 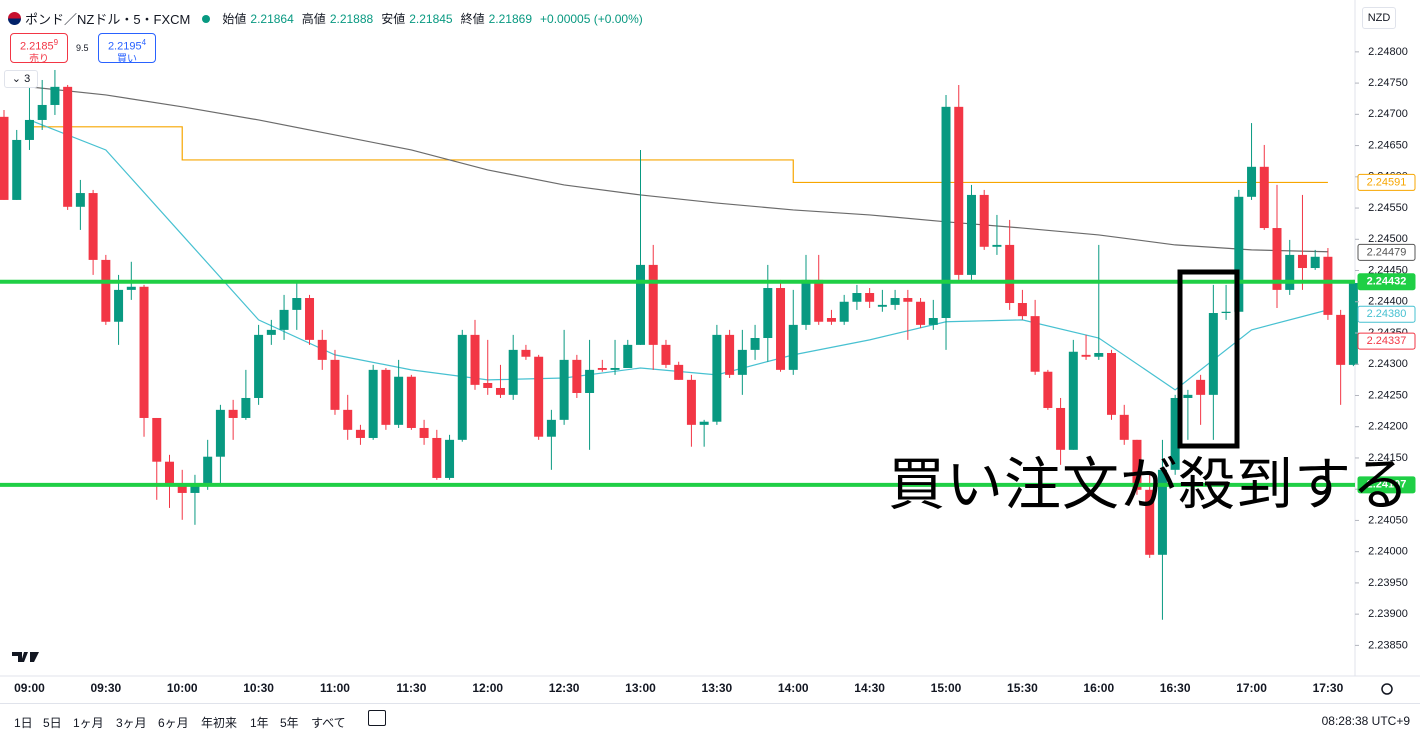 What do you see at coordinates (640, 688) in the screenshot?
I see `x-tick-label: 13:00` at bounding box center [640, 688].